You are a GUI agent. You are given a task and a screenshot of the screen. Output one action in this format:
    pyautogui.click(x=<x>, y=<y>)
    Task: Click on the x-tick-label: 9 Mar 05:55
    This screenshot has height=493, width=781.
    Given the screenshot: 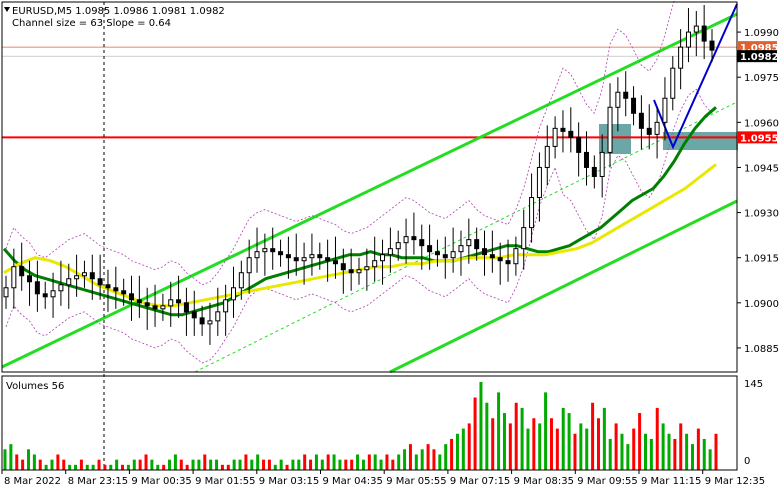 What is the action you would take?
    pyautogui.click(x=416, y=481)
    